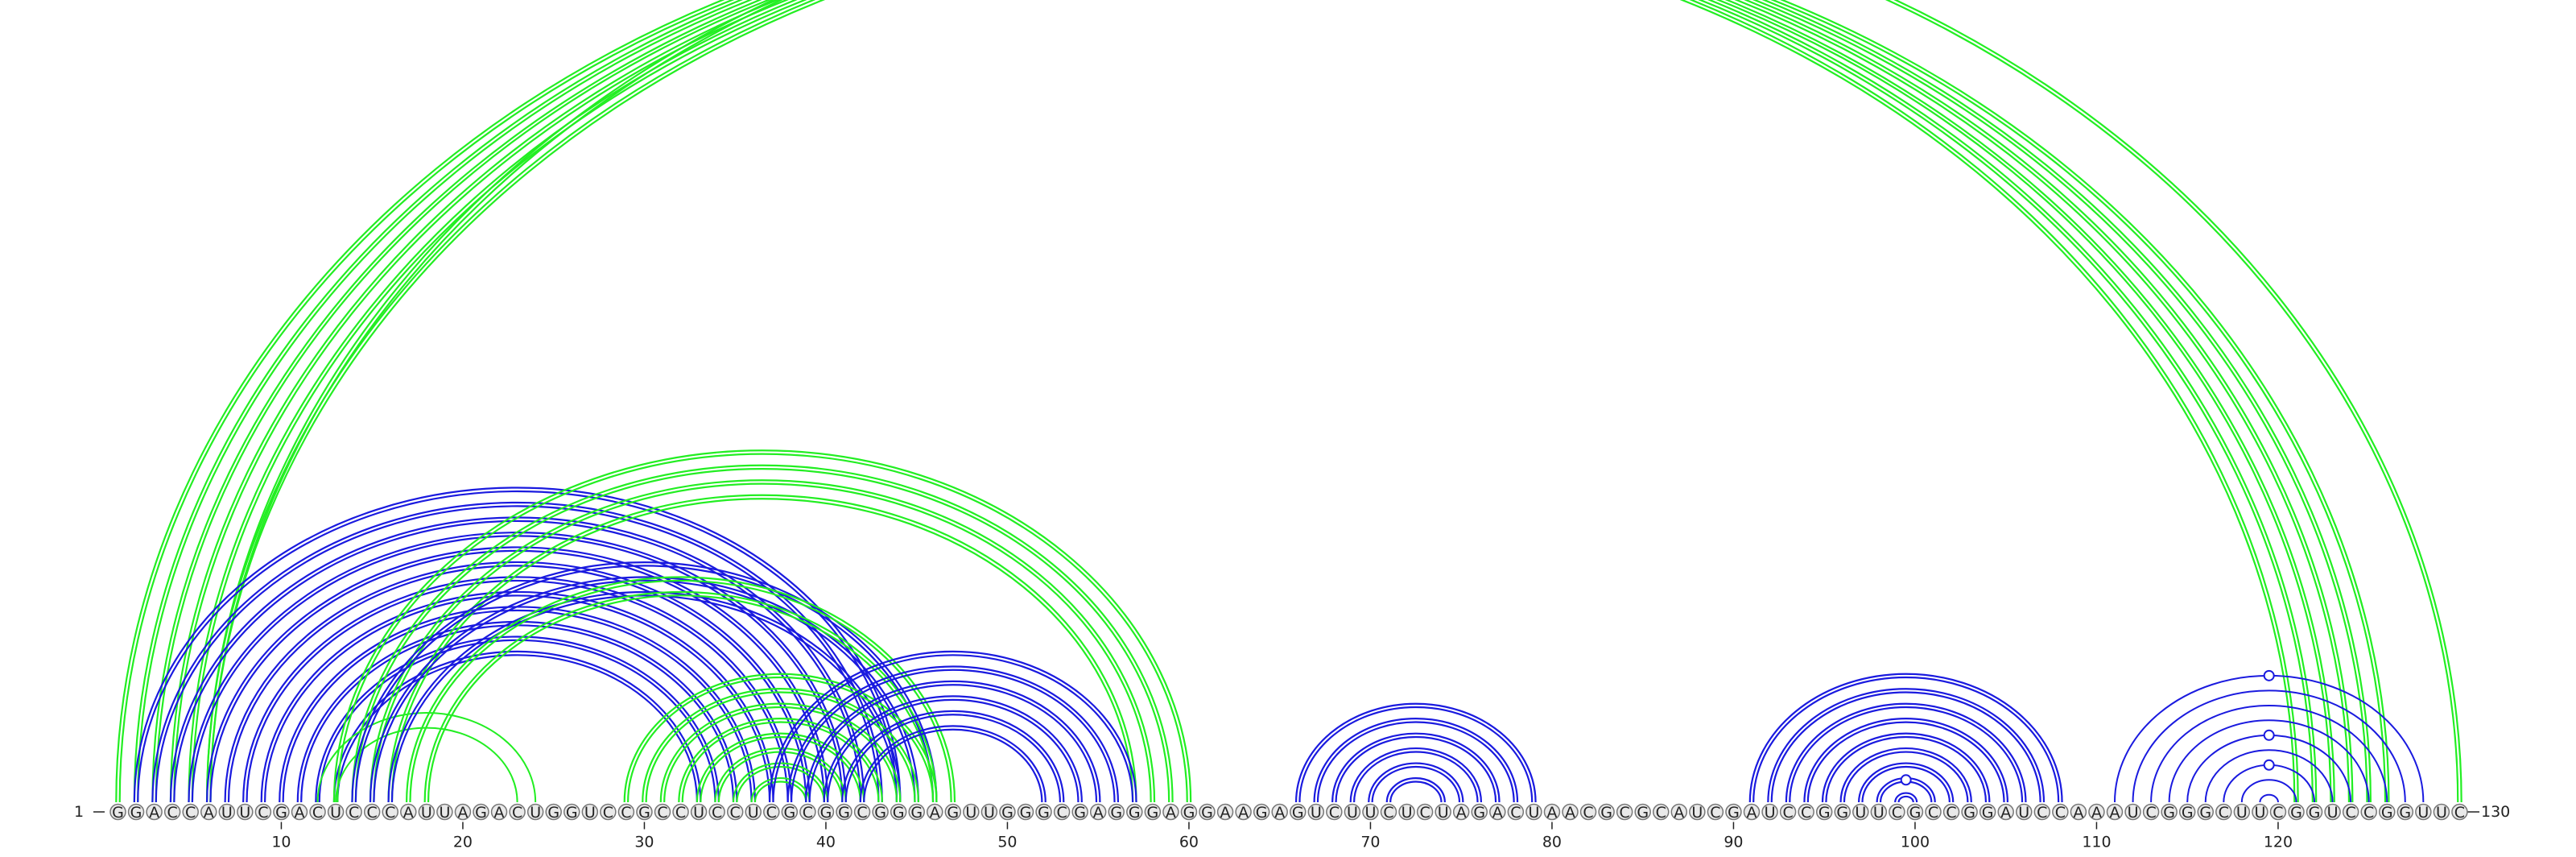 This screenshot has height=857, width=2576. I want to click on nucleotide-5: C, so click(190, 812).